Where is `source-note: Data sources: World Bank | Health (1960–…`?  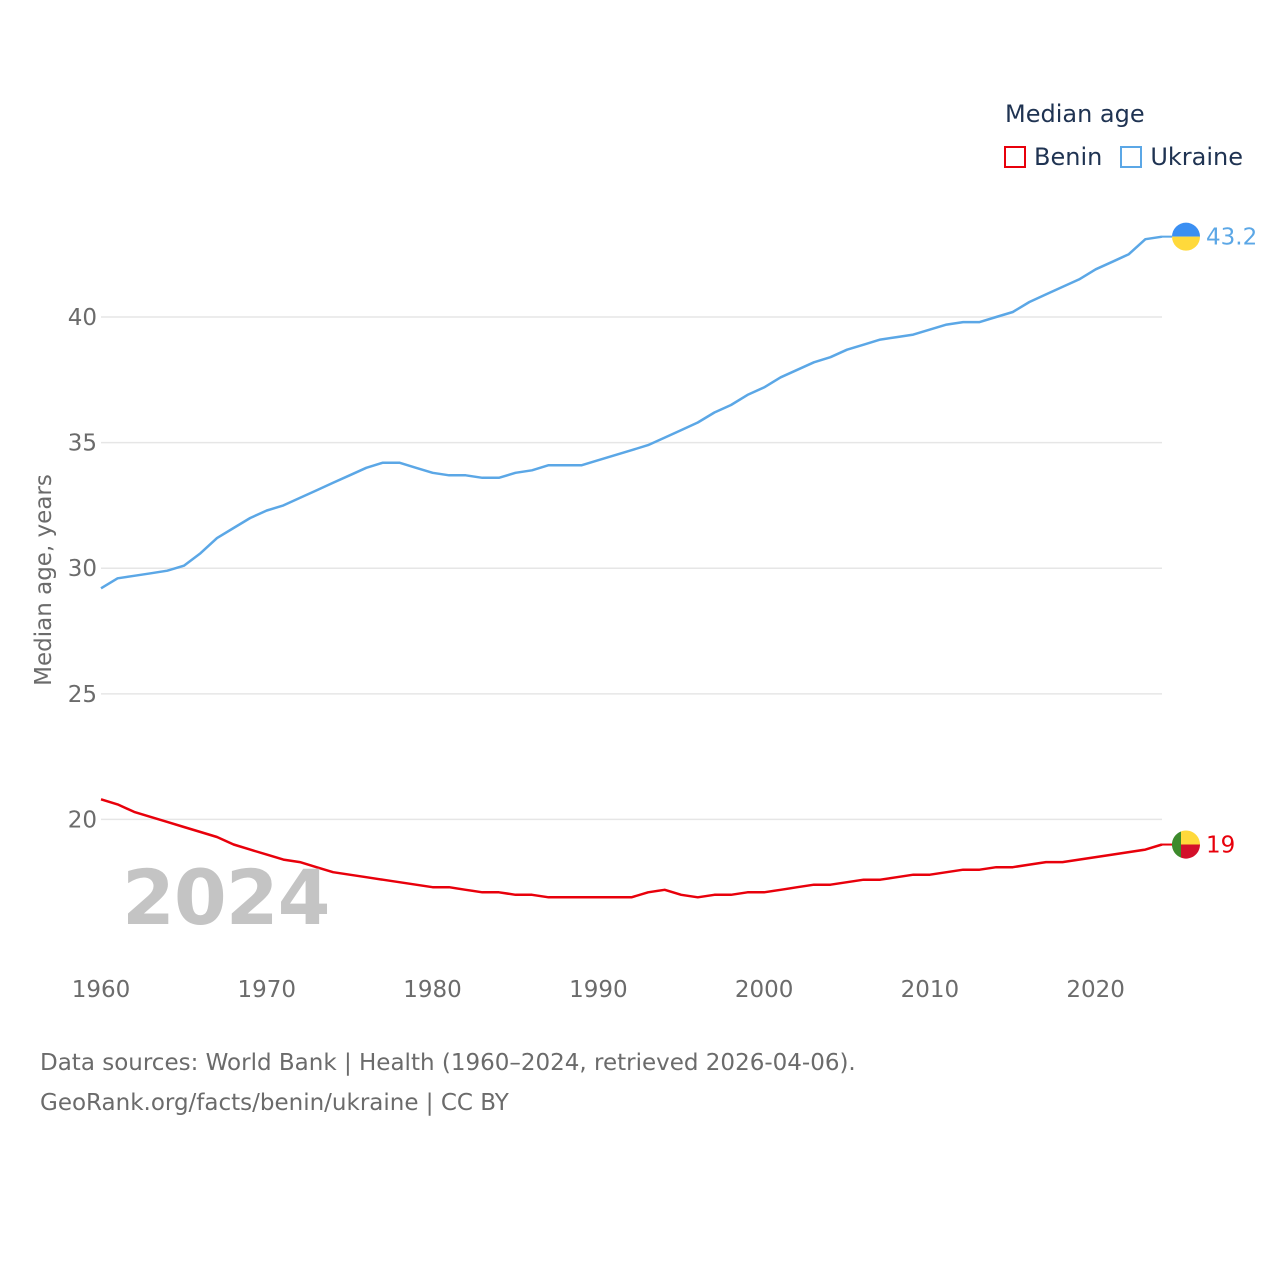
source-note: Data sources: World Bank | Health (1960–… is located at coordinates (448, 1083).